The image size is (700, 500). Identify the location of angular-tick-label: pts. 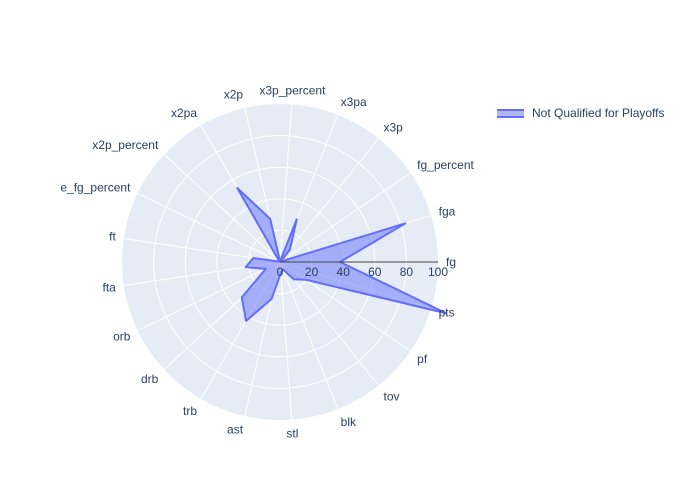
(447, 313).